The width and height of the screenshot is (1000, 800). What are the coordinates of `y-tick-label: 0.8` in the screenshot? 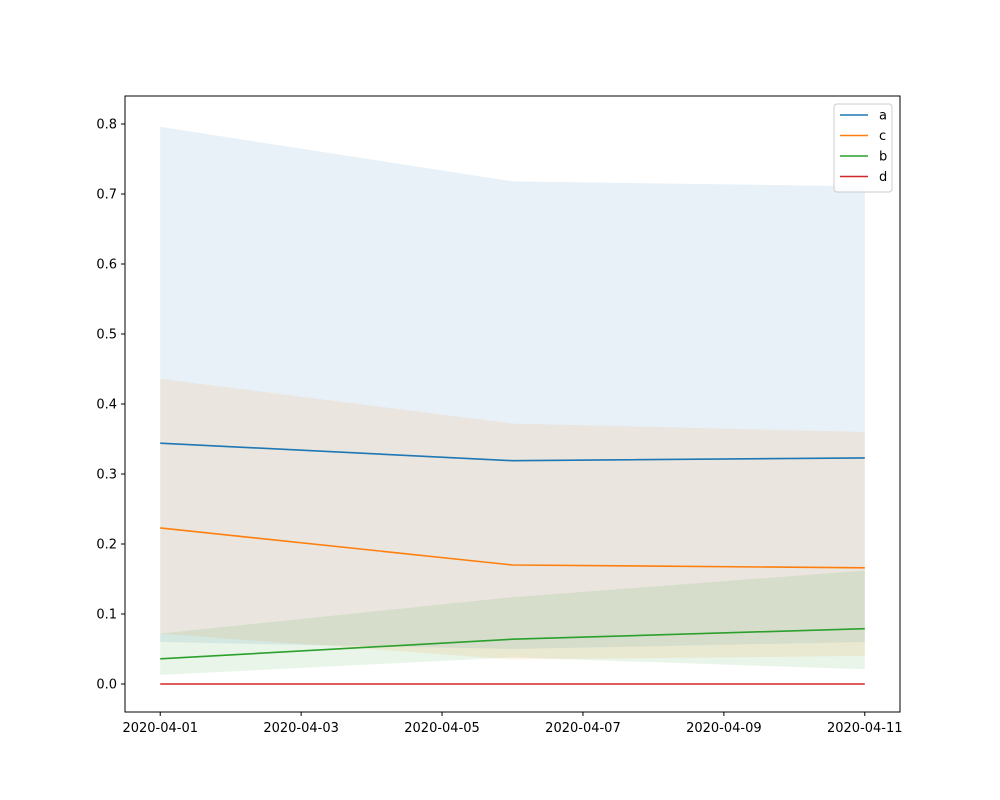 It's located at (106, 125).